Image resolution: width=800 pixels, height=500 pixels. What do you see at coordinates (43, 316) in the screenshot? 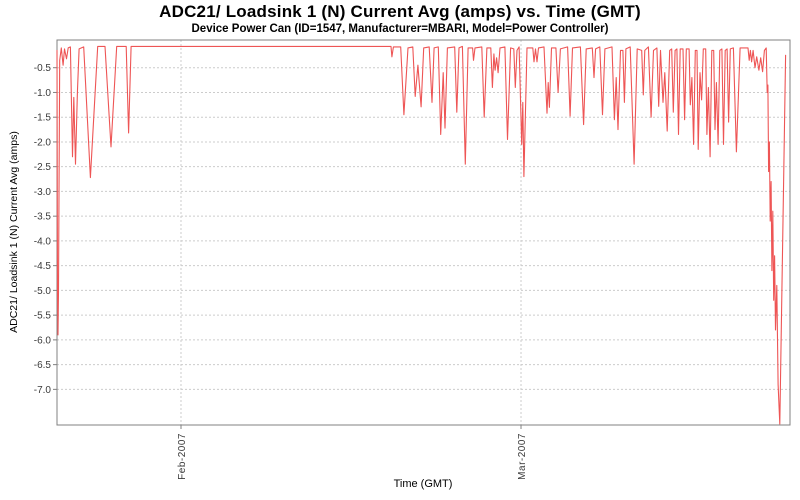
I see `y-tick-label: -5.5` at bounding box center [43, 316].